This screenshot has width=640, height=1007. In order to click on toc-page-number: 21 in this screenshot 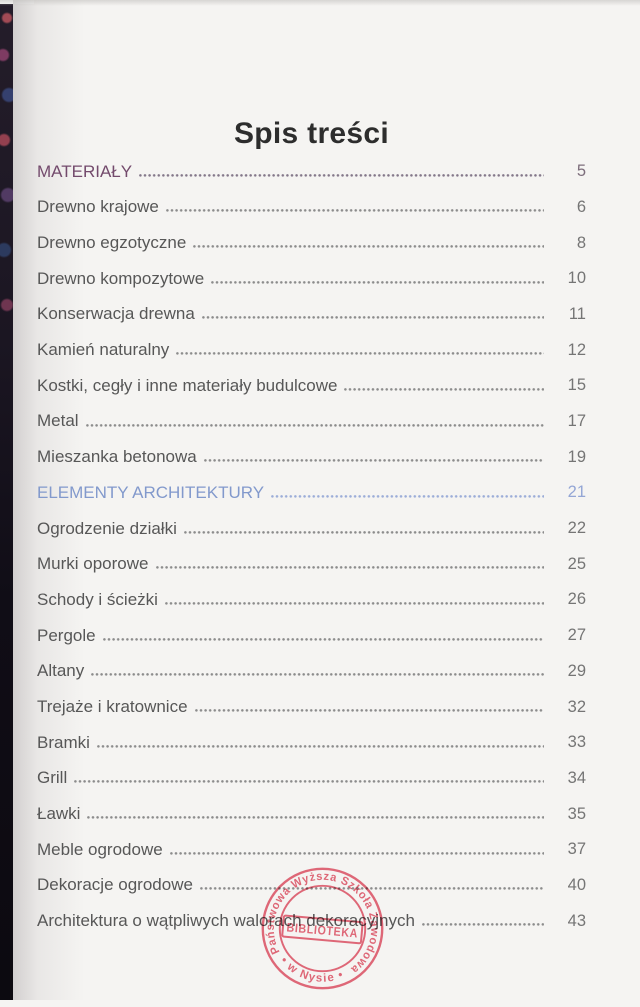, I will do `click(576, 492)`.